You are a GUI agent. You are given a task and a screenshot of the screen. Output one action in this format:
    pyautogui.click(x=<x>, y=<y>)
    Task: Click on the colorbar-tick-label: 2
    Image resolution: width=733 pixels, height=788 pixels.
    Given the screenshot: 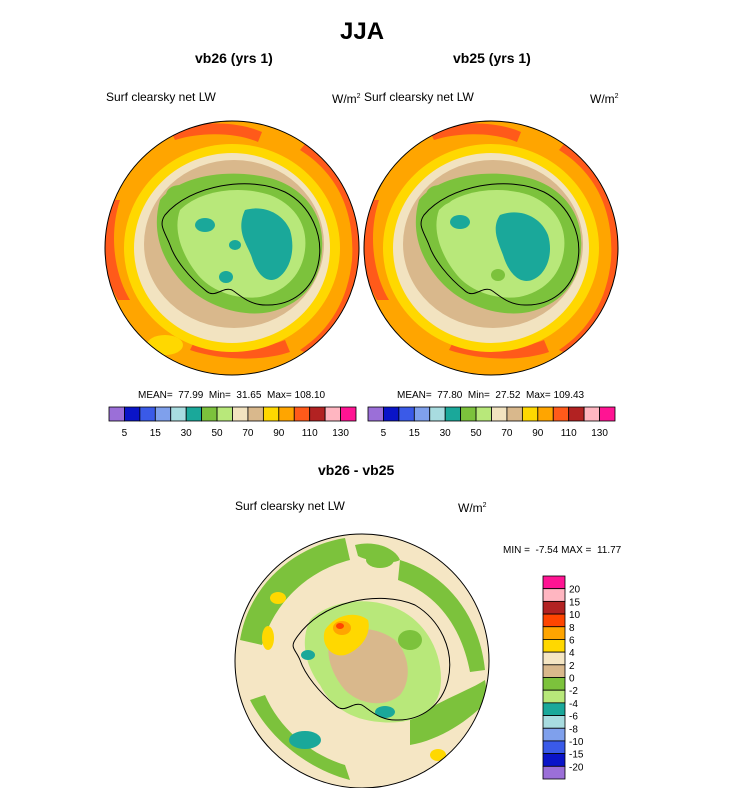 What is the action you would take?
    pyautogui.click(x=572, y=666)
    